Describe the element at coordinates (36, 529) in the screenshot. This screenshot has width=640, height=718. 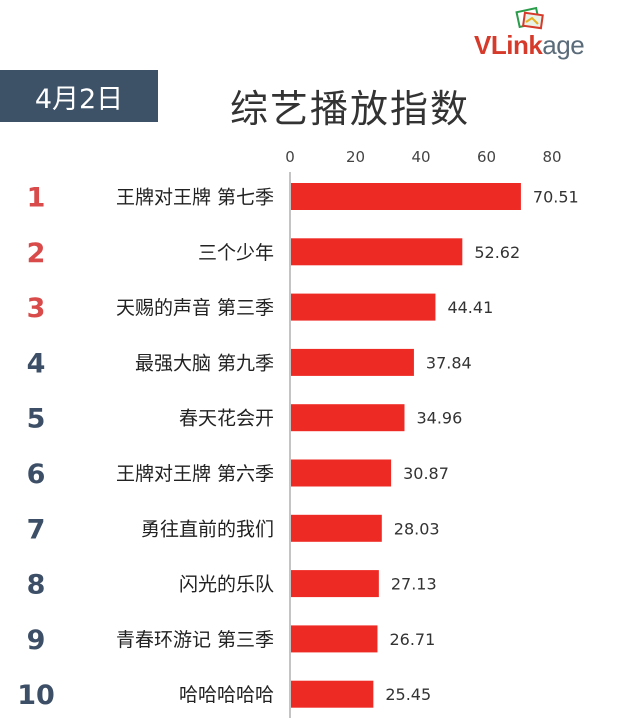
I see `rank-number: 7` at that location.